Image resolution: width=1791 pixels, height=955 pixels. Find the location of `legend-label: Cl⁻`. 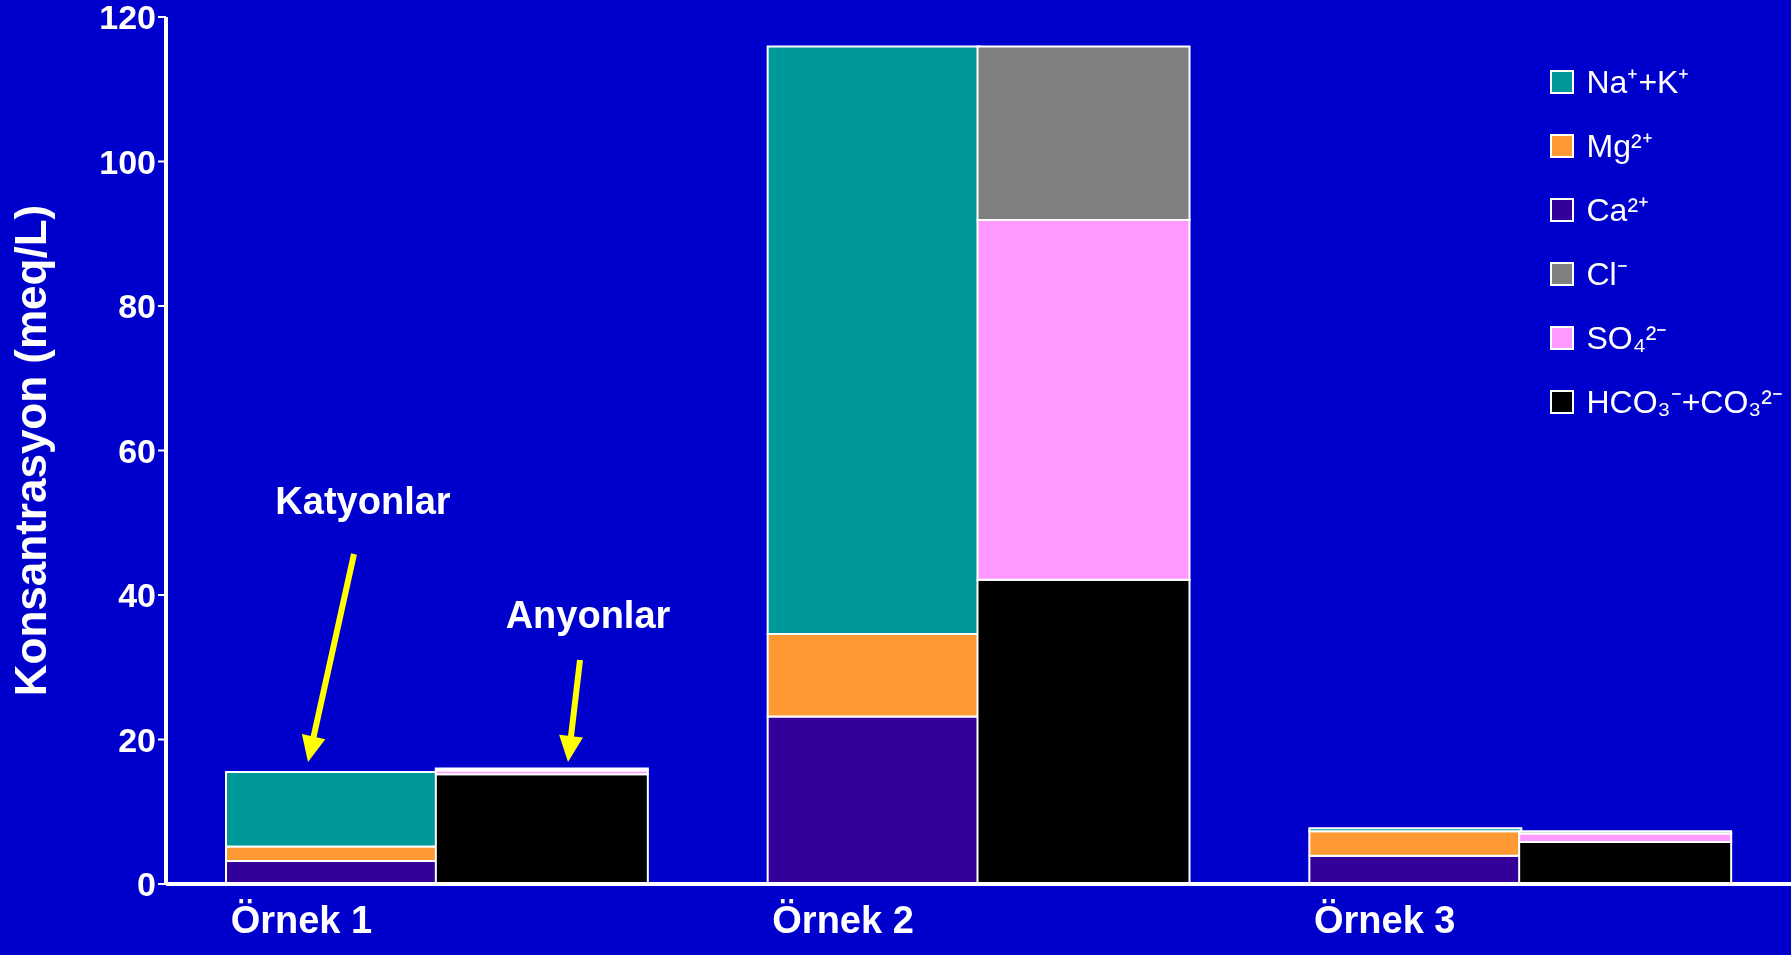

legend-label: Cl⁻ is located at coordinates (1607, 274).